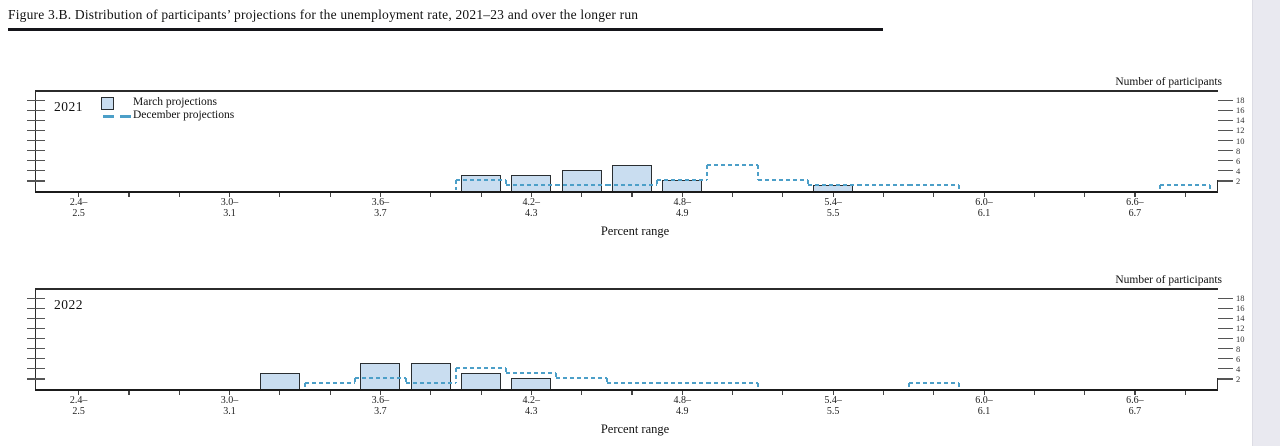  Describe the element at coordinates (380, 202) in the screenshot. I see `x-tick-label-line: 3.6–` at that location.